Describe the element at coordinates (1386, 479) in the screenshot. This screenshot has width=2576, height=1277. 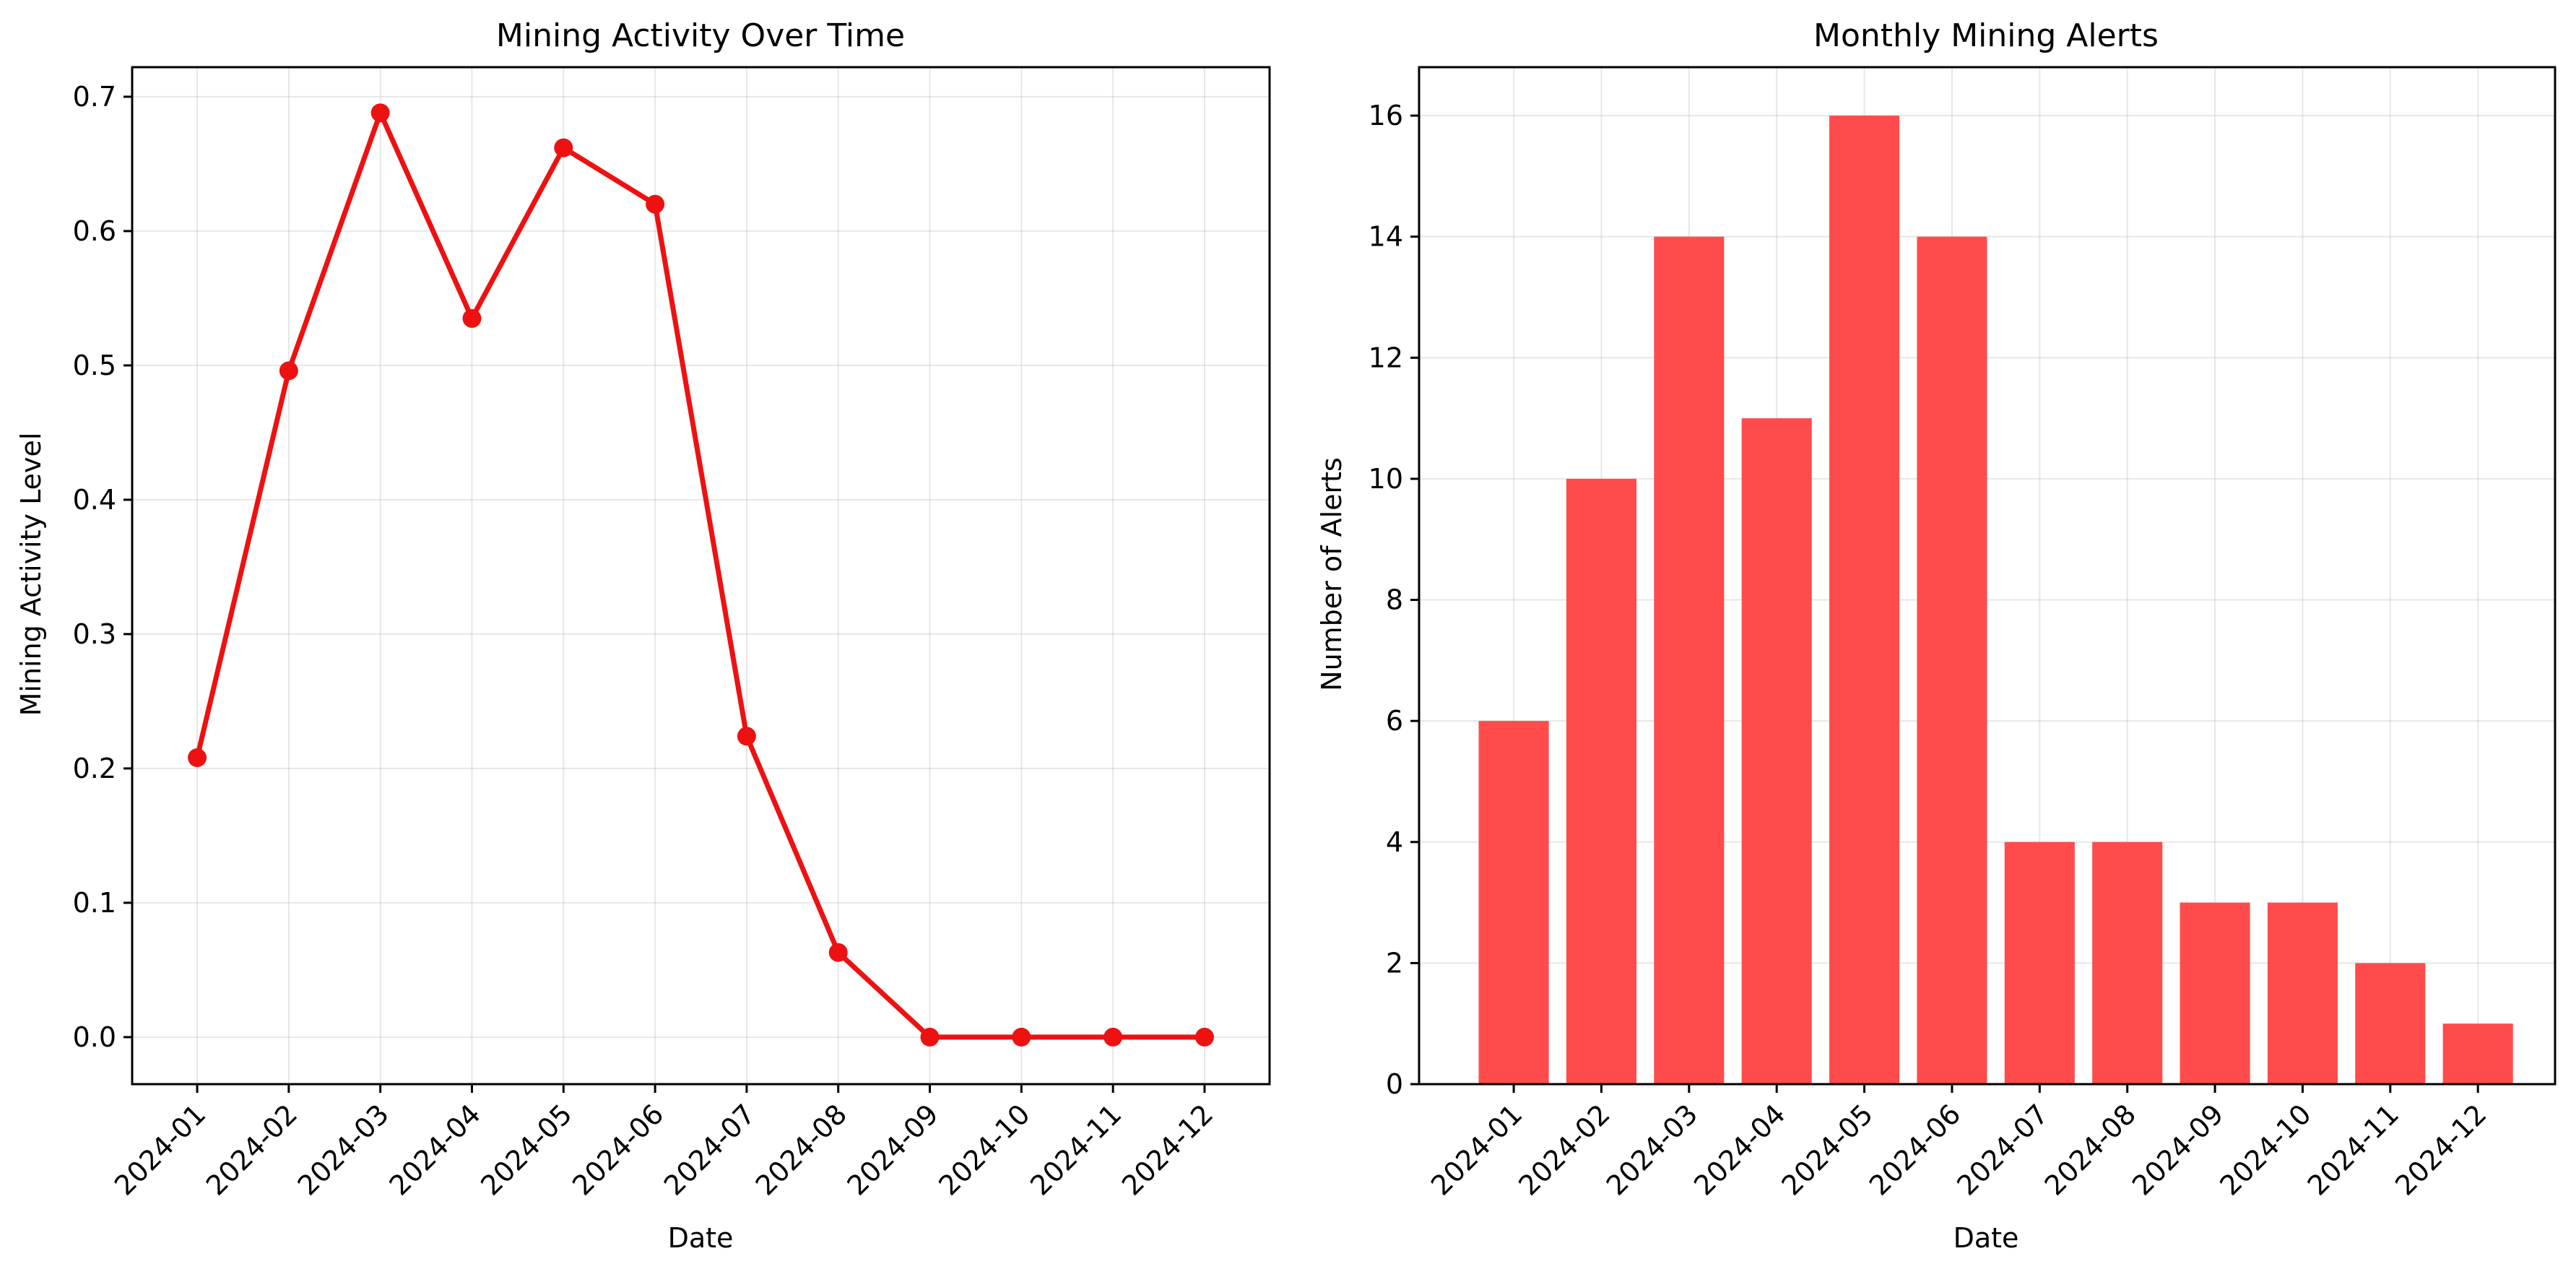
I see `bar-chart-y-tick-label: 10` at that location.